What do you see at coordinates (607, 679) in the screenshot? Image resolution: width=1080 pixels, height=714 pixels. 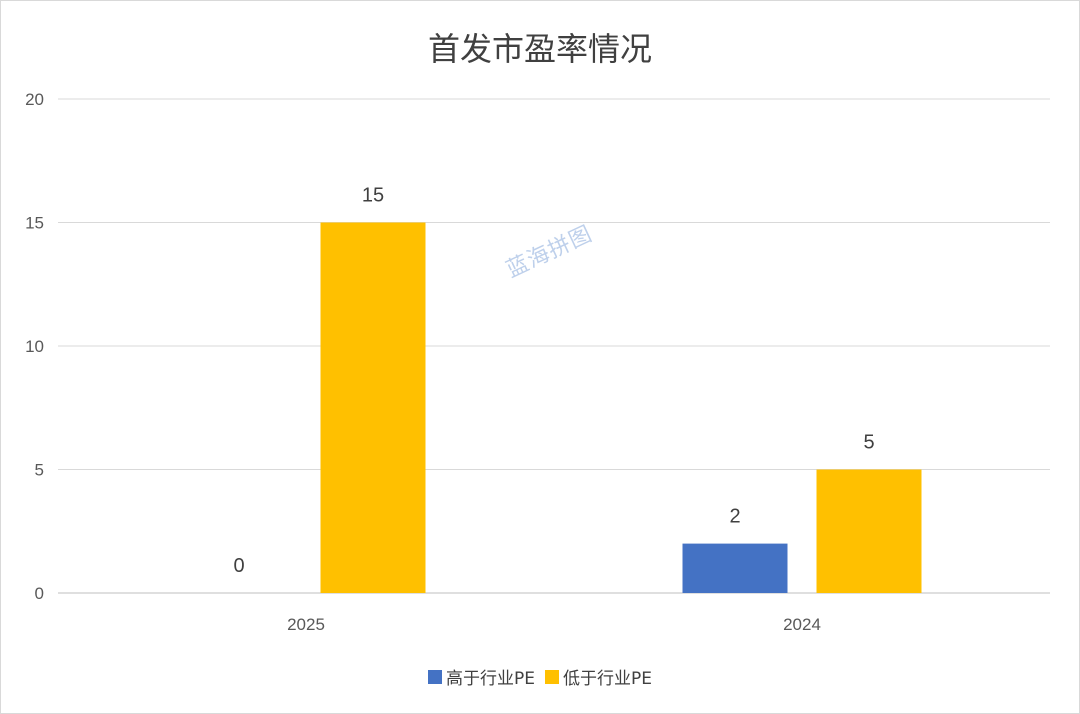 I see `legend-label-below: 低于行业PE` at bounding box center [607, 679].